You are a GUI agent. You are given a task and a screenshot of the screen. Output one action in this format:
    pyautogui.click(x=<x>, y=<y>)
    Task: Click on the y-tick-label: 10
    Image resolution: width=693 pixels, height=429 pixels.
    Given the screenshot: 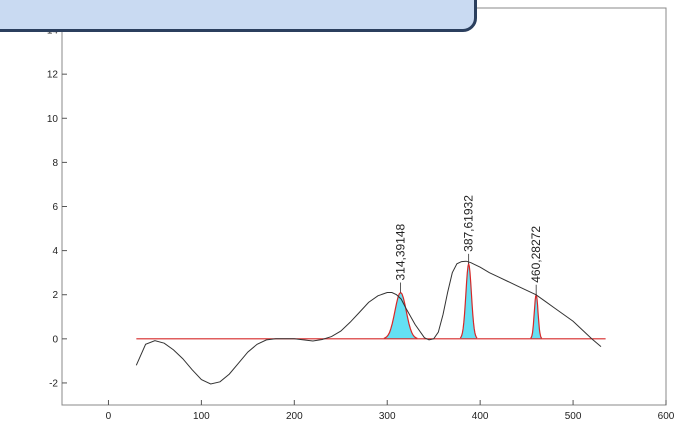 What is the action you would take?
    pyautogui.click(x=53, y=119)
    